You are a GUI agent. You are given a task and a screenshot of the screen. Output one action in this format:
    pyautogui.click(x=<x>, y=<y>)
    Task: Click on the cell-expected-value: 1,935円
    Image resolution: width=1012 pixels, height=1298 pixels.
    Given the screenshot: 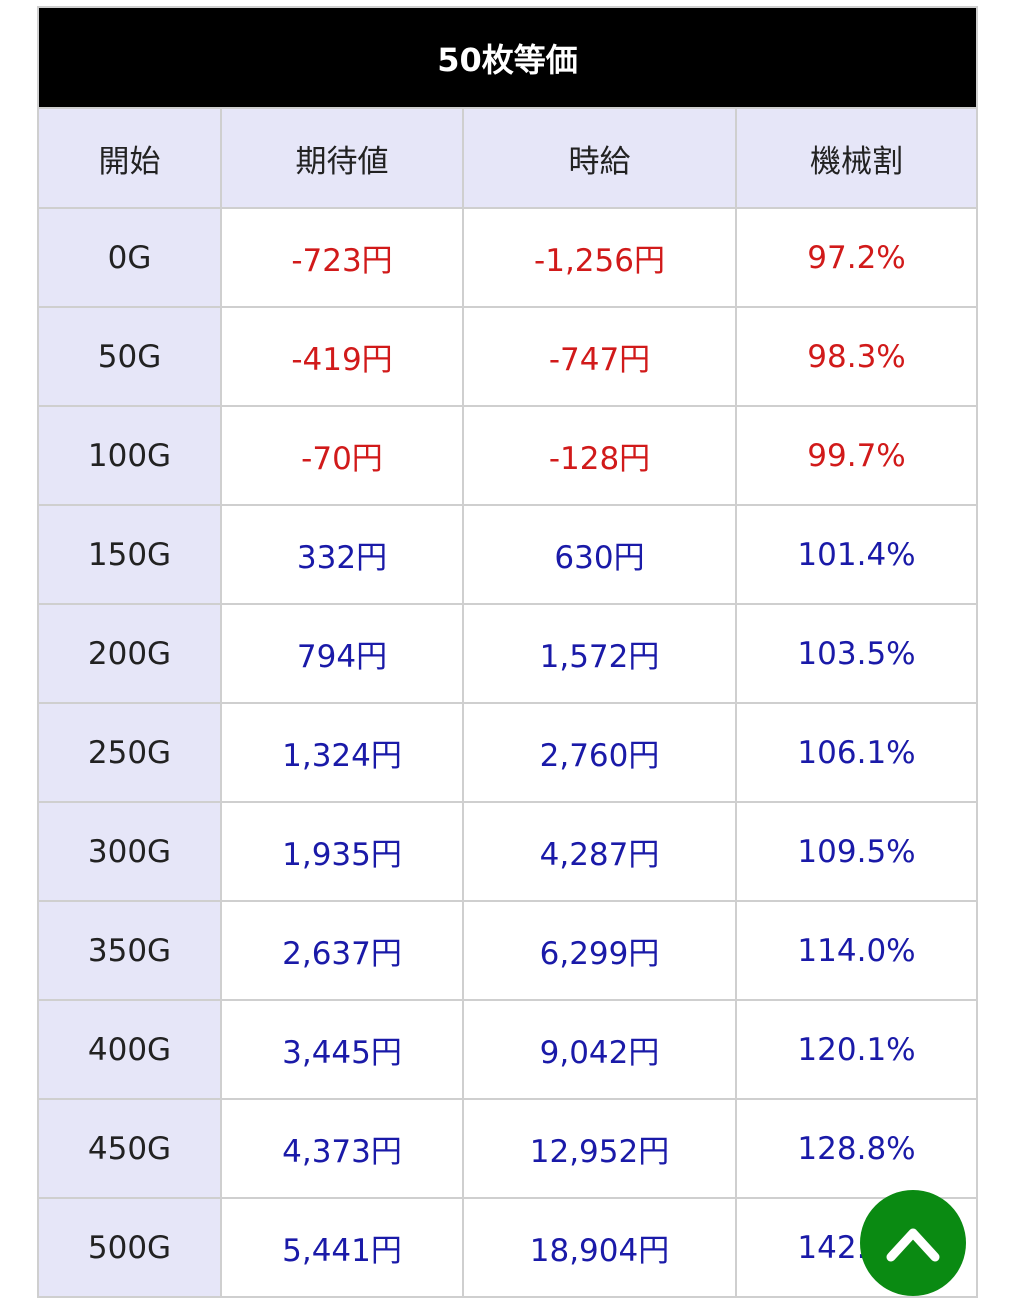 What is the action you would take?
    pyautogui.click(x=342, y=851)
    